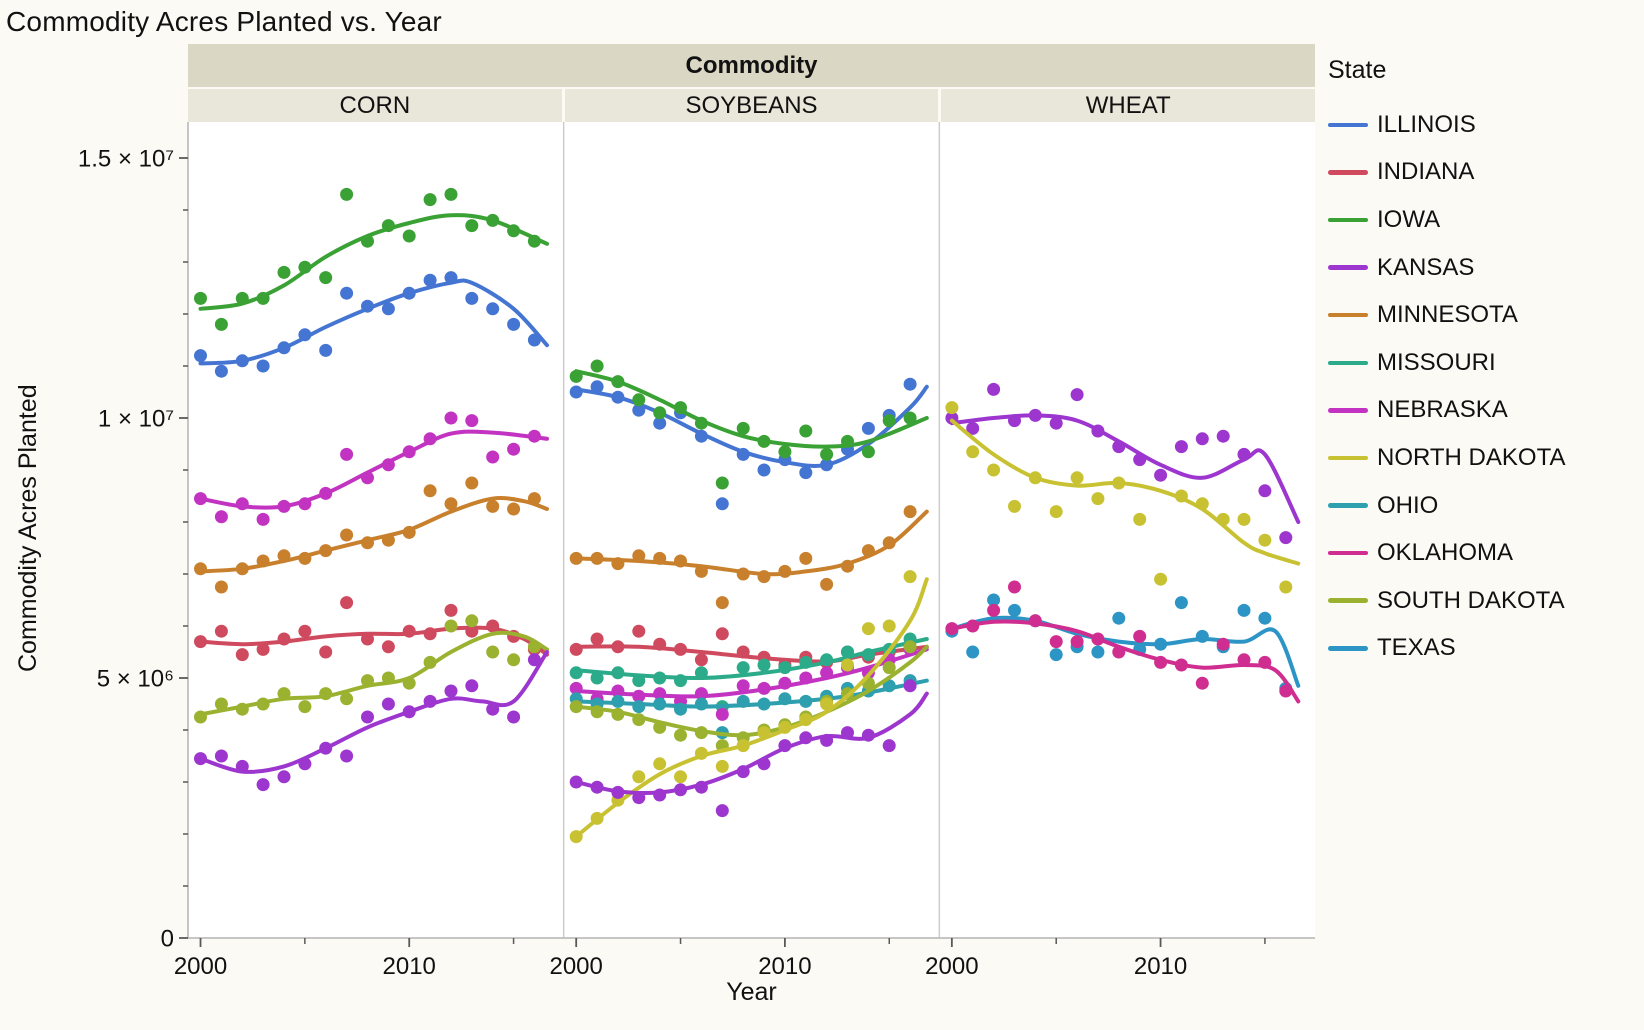  I want to click on legend-item-north-dakota: NORTH DAKOTA, so click(1446, 458).